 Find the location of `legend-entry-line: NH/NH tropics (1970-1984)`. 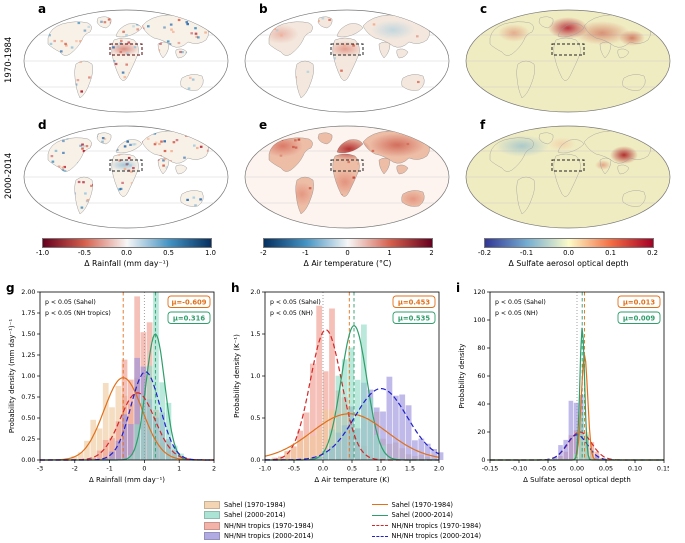

legend-entry-line: NH/NH tropics (1970-1984) is located at coordinates (426, 525).